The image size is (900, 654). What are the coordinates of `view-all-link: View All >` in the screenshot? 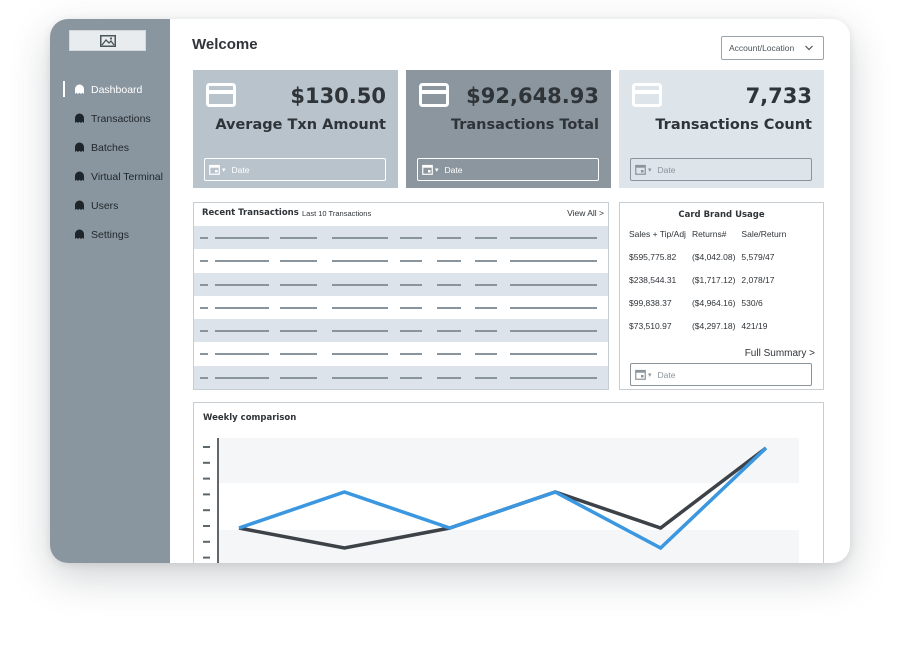 It's located at (585, 213).